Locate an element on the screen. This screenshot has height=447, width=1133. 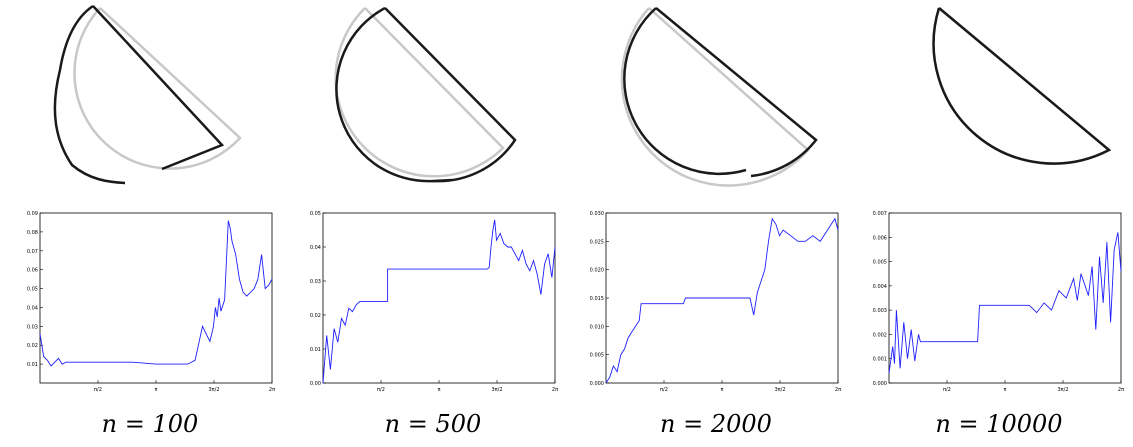
caption-n100: n = 100 is located at coordinates (150, 424).